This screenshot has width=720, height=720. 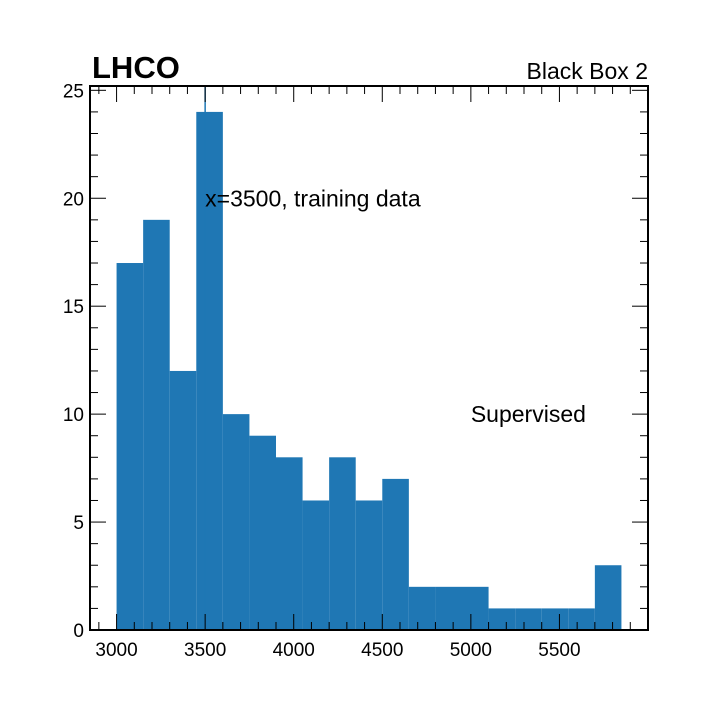 I want to click on y-tick-label: 10, so click(x=73, y=415).